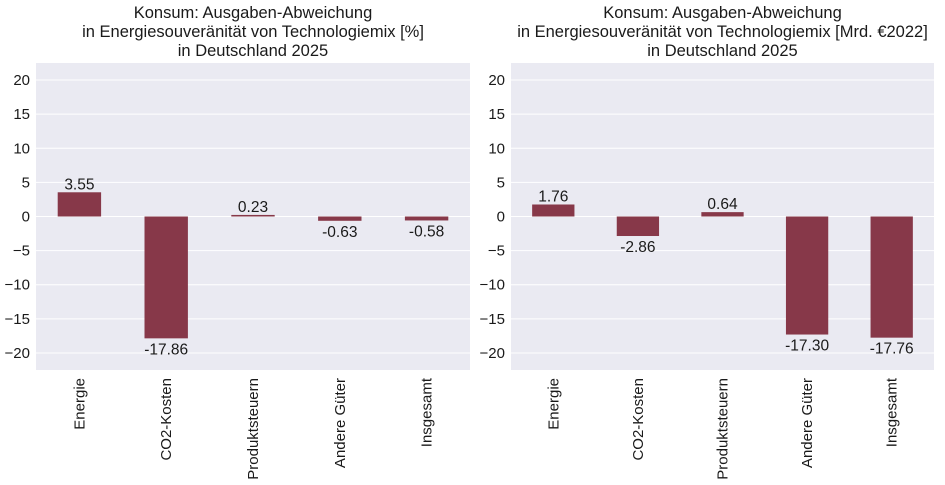 The image size is (945, 485). What do you see at coordinates (79, 184) in the screenshot?
I see `data-label: 3.55` at bounding box center [79, 184].